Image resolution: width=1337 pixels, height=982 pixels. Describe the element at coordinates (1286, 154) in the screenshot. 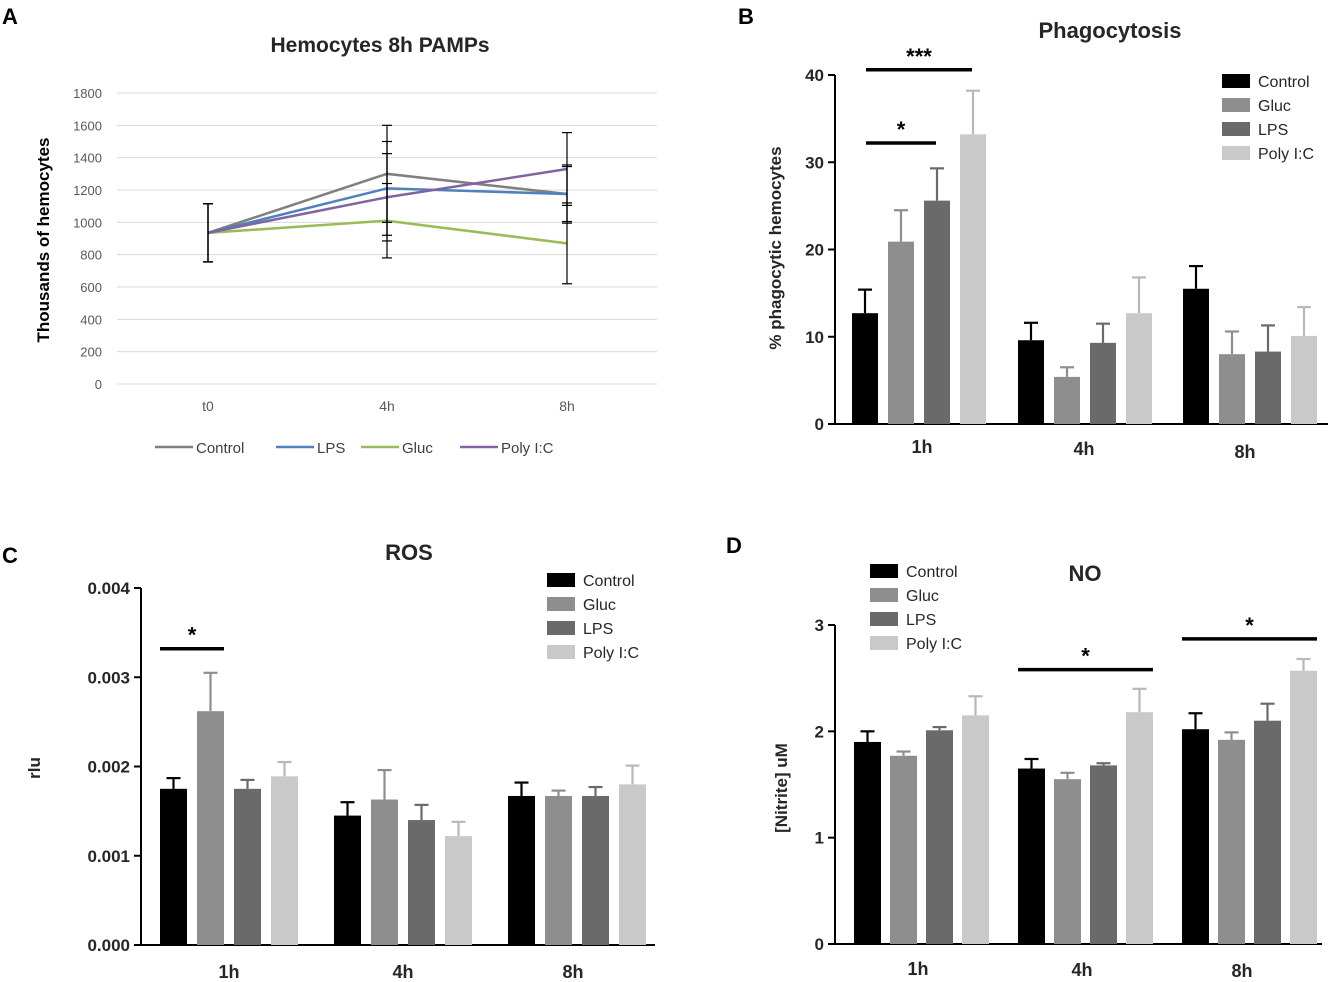

I see `panel-b-legend-label: Poly I:C` at that location.